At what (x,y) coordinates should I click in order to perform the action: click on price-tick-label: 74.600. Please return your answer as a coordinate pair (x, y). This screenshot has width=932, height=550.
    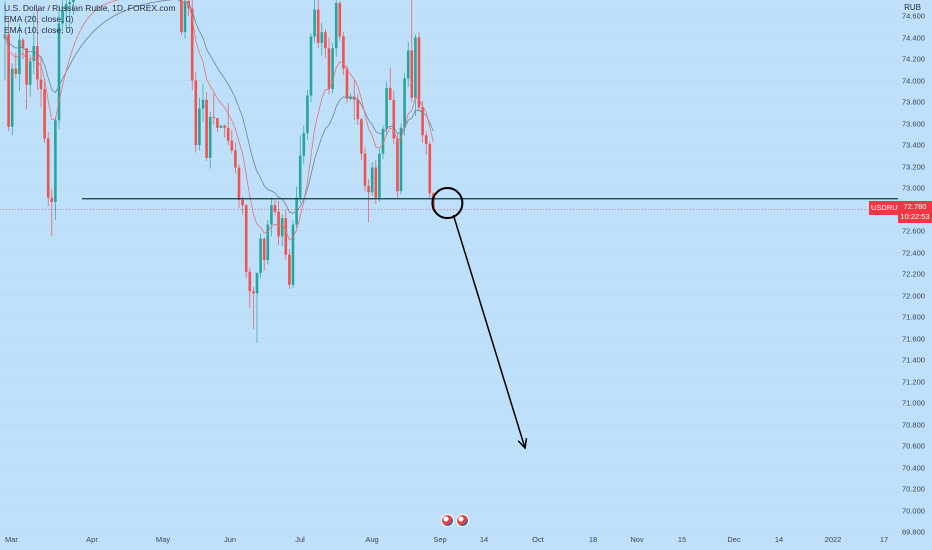
    Looking at the image, I should click on (913, 16).